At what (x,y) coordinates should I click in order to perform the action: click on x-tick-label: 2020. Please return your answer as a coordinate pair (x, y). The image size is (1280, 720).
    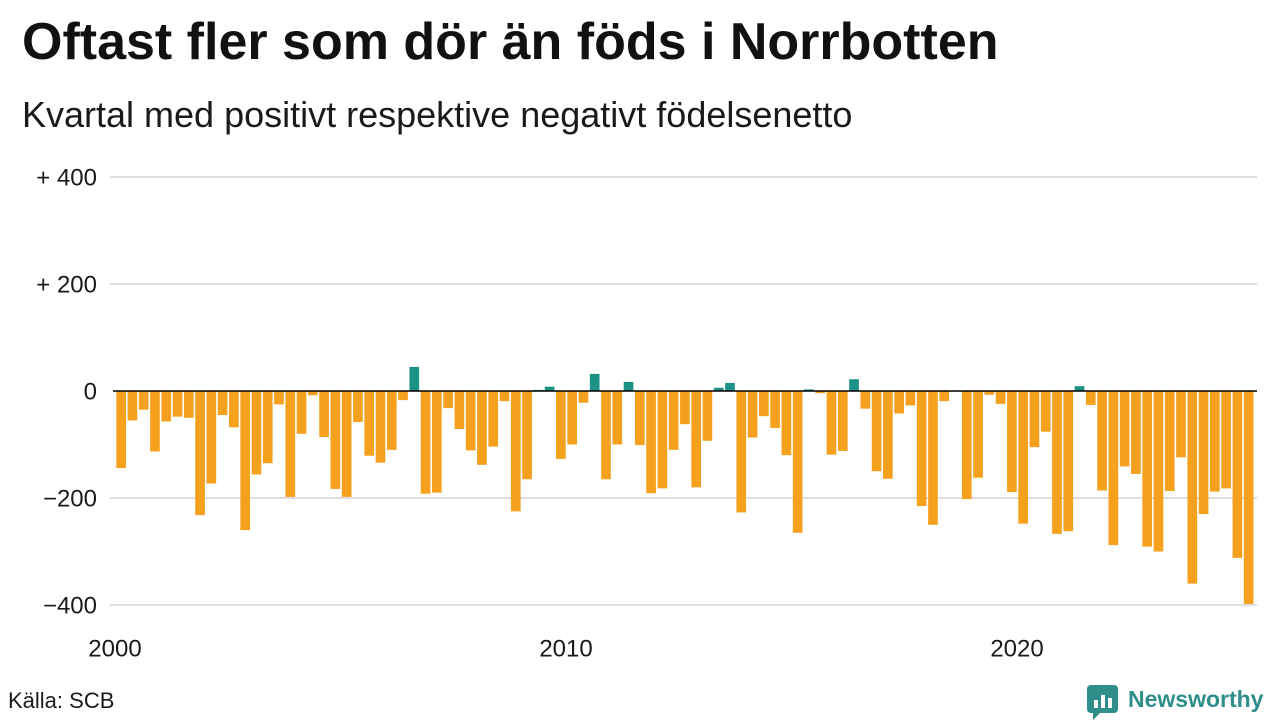
    Looking at the image, I should click on (1016, 648).